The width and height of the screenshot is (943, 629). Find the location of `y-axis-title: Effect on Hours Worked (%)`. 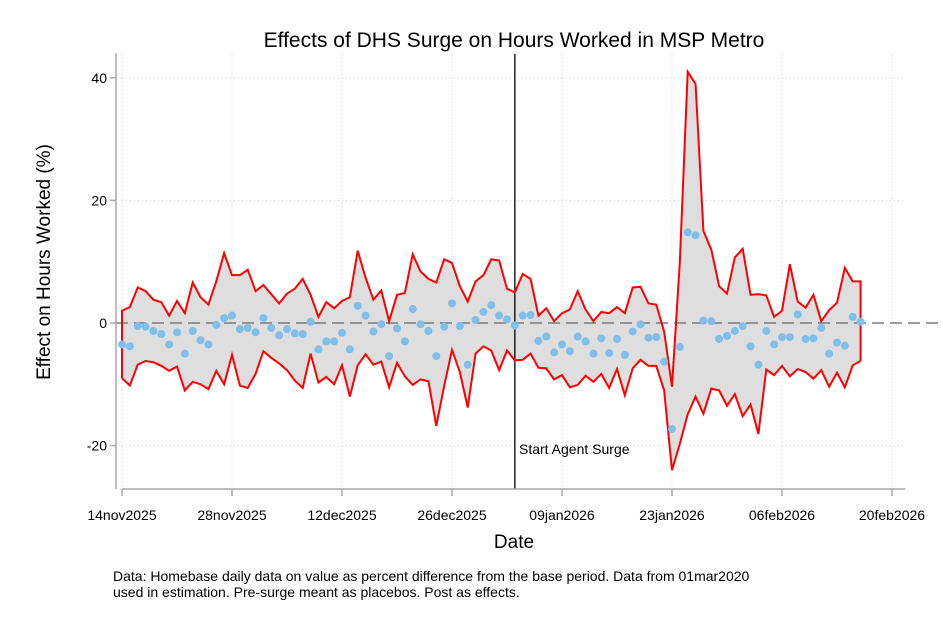

y-axis-title: Effect on Hours Worked (%) is located at coordinates (44, 262).